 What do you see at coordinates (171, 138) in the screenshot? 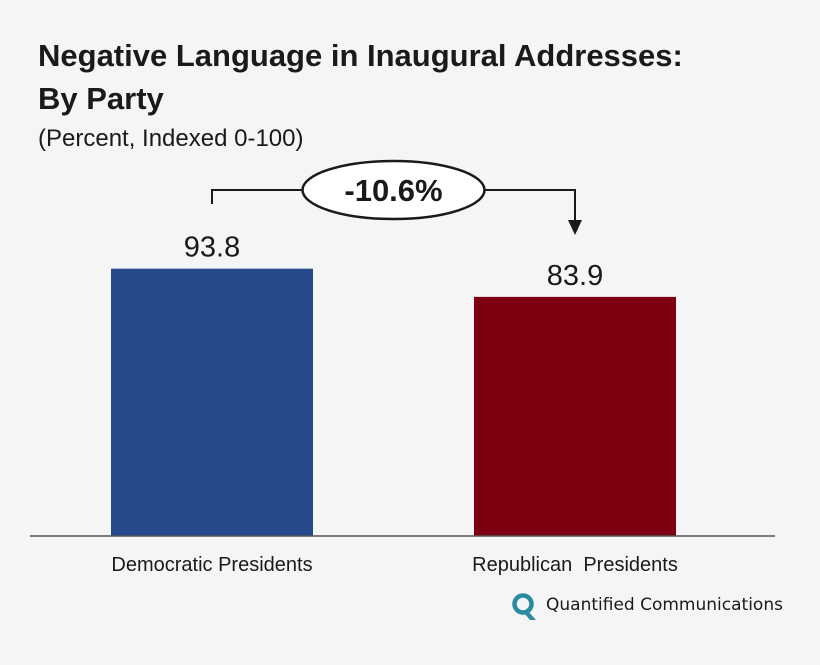
I see `chart-subtitle: (Percent, Indexed 0-100)` at bounding box center [171, 138].